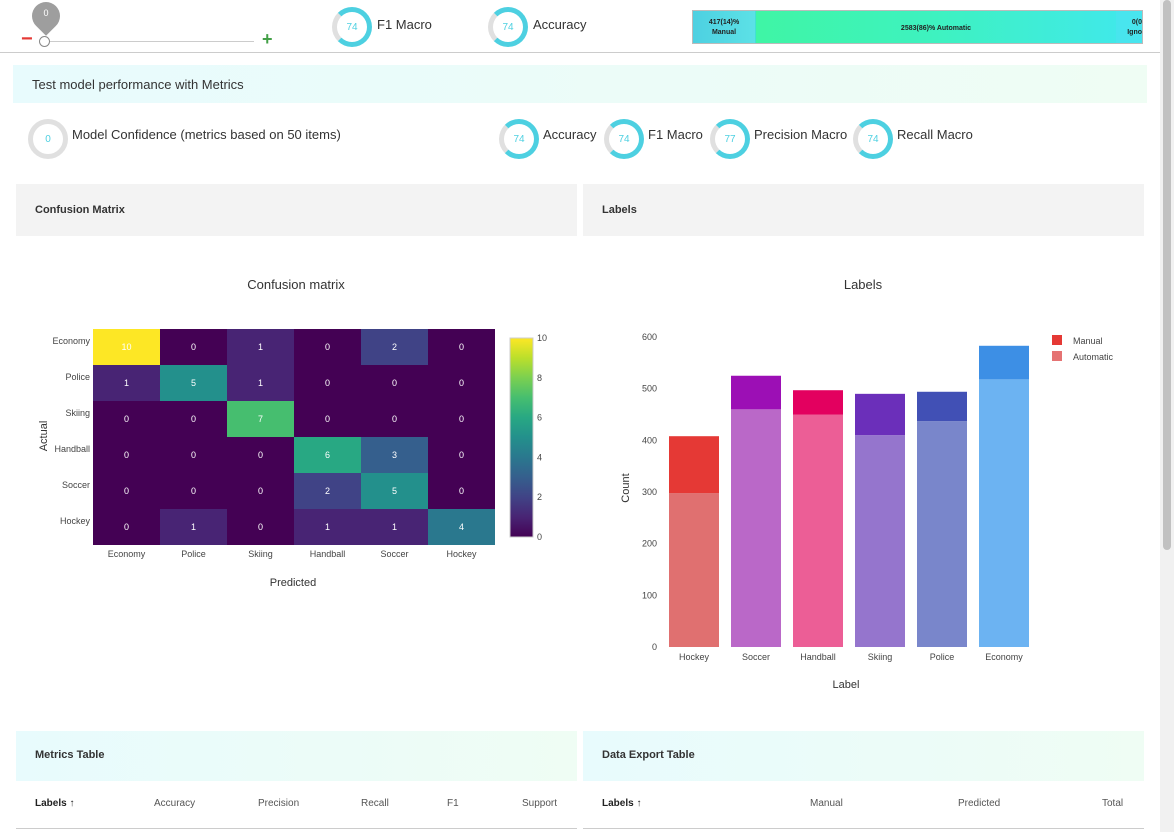  Describe the element at coordinates (801, 134) in the screenshot. I see `precision-macro-label: Precision Macro` at that location.